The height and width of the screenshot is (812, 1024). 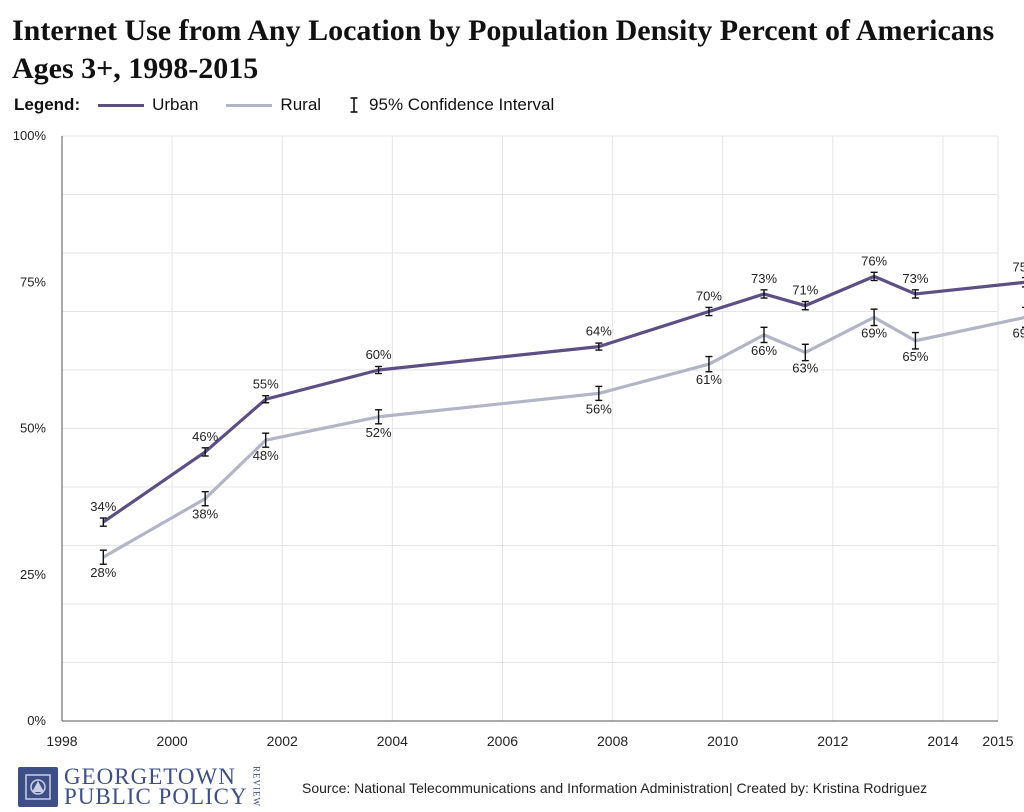 I want to click on data-label-urban: 70%, so click(x=709, y=296).